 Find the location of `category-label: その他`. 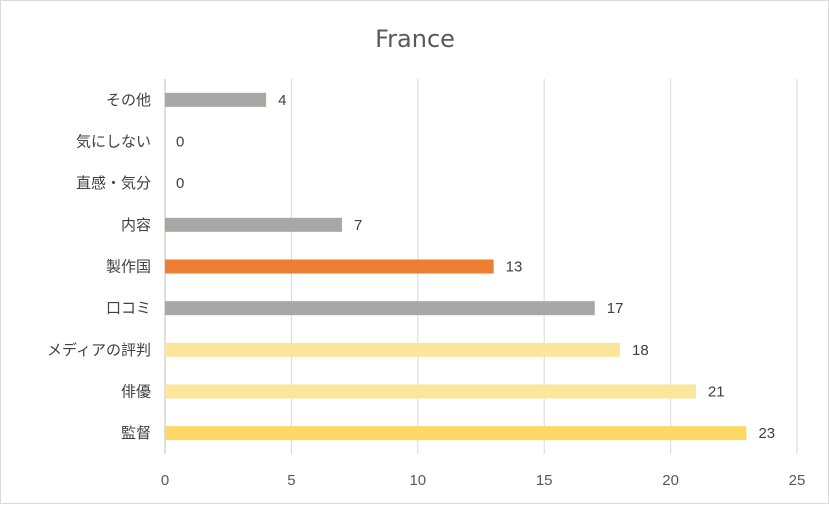

category-label: その他 is located at coordinates (128, 100).